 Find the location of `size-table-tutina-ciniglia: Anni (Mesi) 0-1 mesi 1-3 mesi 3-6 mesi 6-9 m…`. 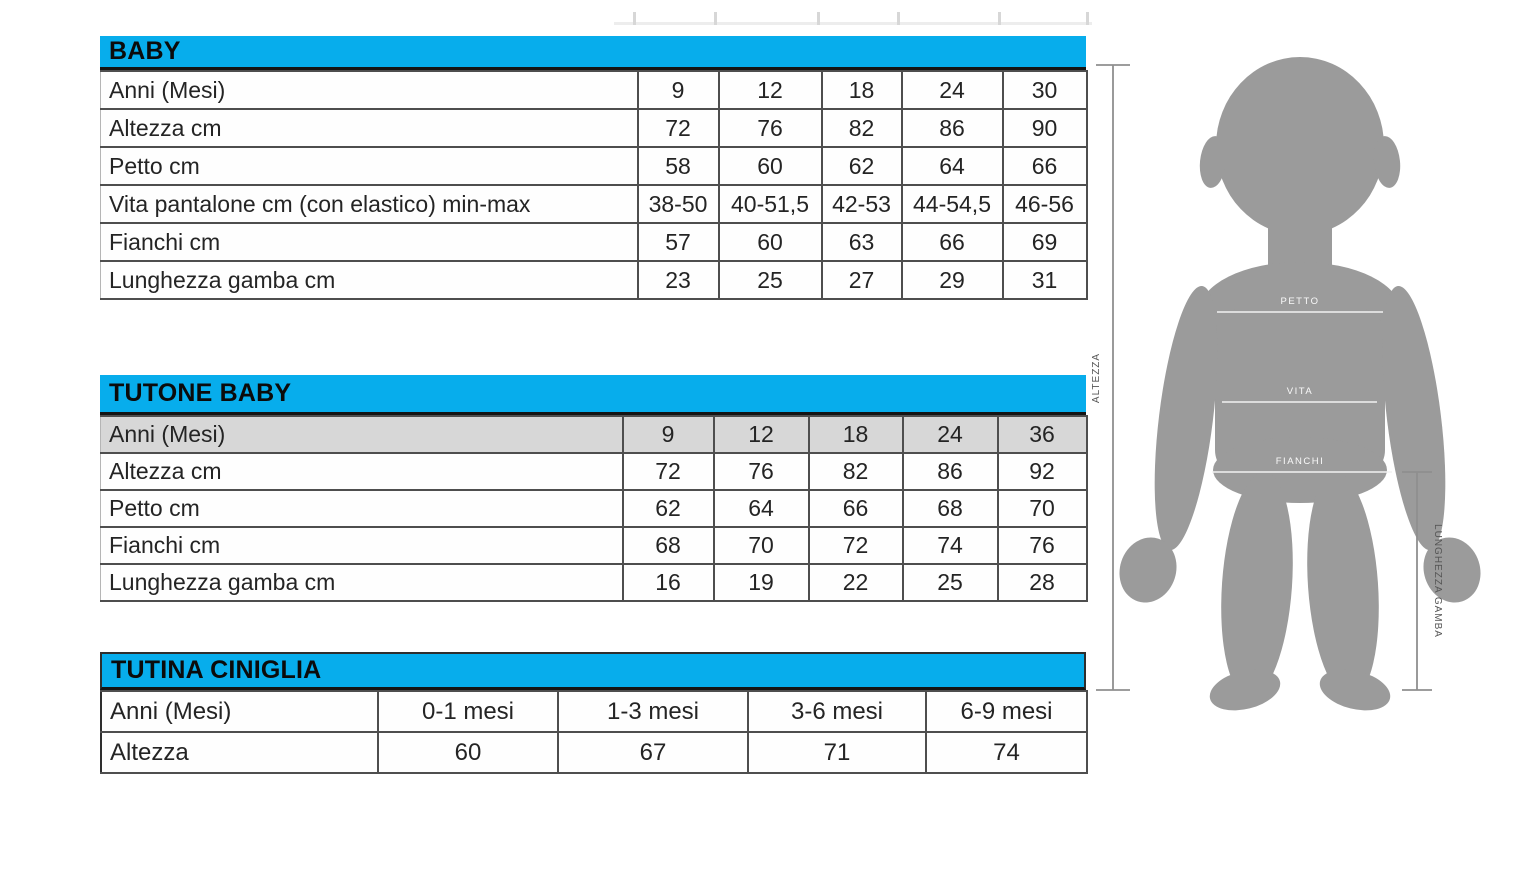

size-table-tutina-ciniglia: Anni (Mesi) 0-1 mesi 1-3 mesi 3-6 mesi 6-9 m… is located at coordinates (594, 732).